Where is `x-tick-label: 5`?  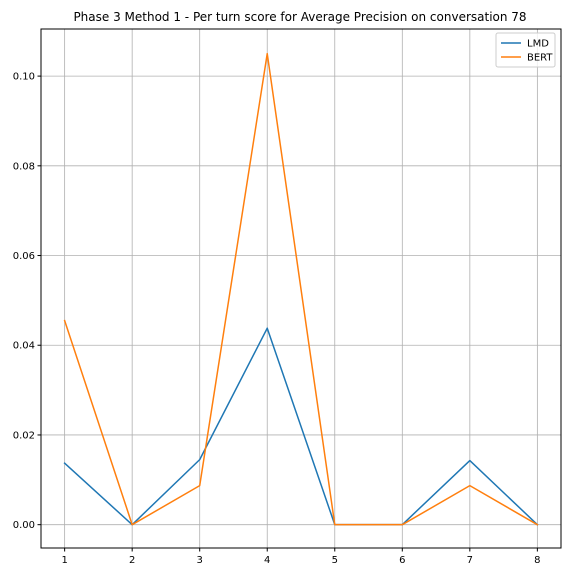 x-tick-label: 5 is located at coordinates (335, 560).